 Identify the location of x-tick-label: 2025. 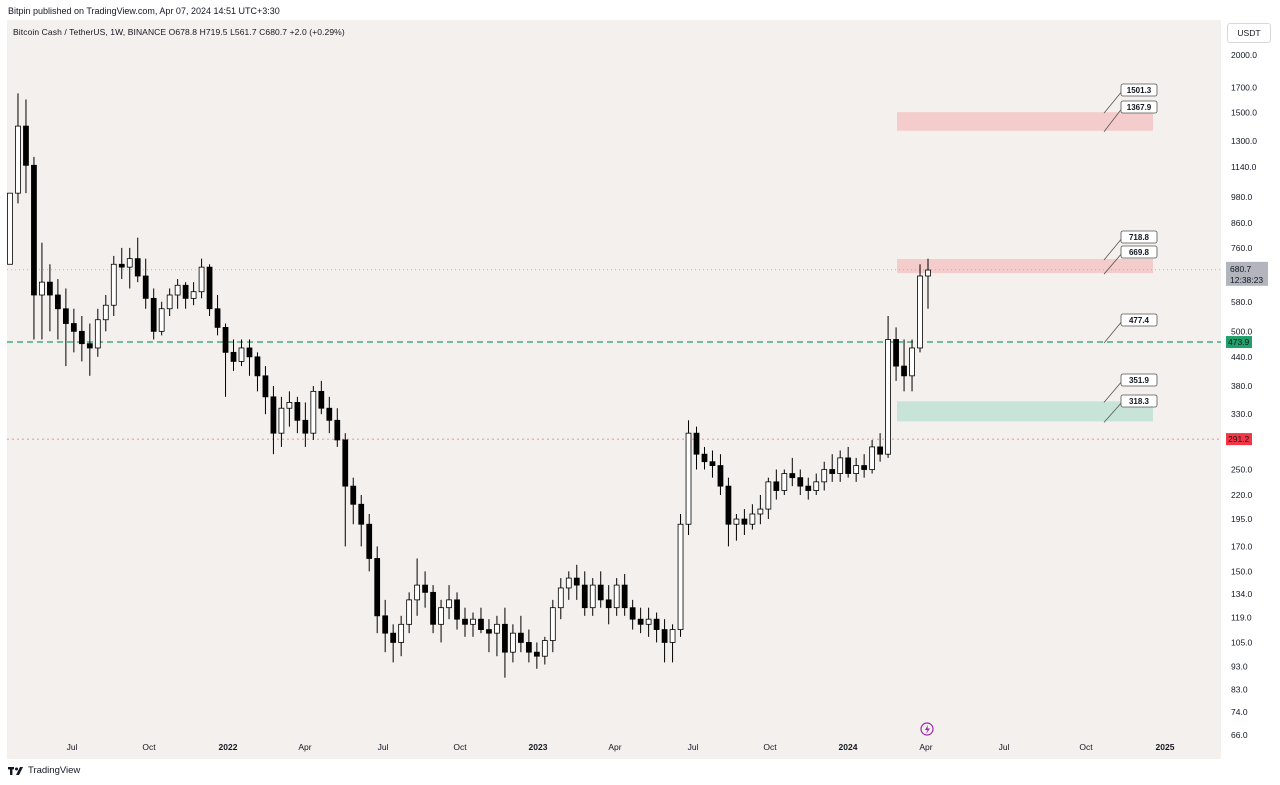
(1165, 747).